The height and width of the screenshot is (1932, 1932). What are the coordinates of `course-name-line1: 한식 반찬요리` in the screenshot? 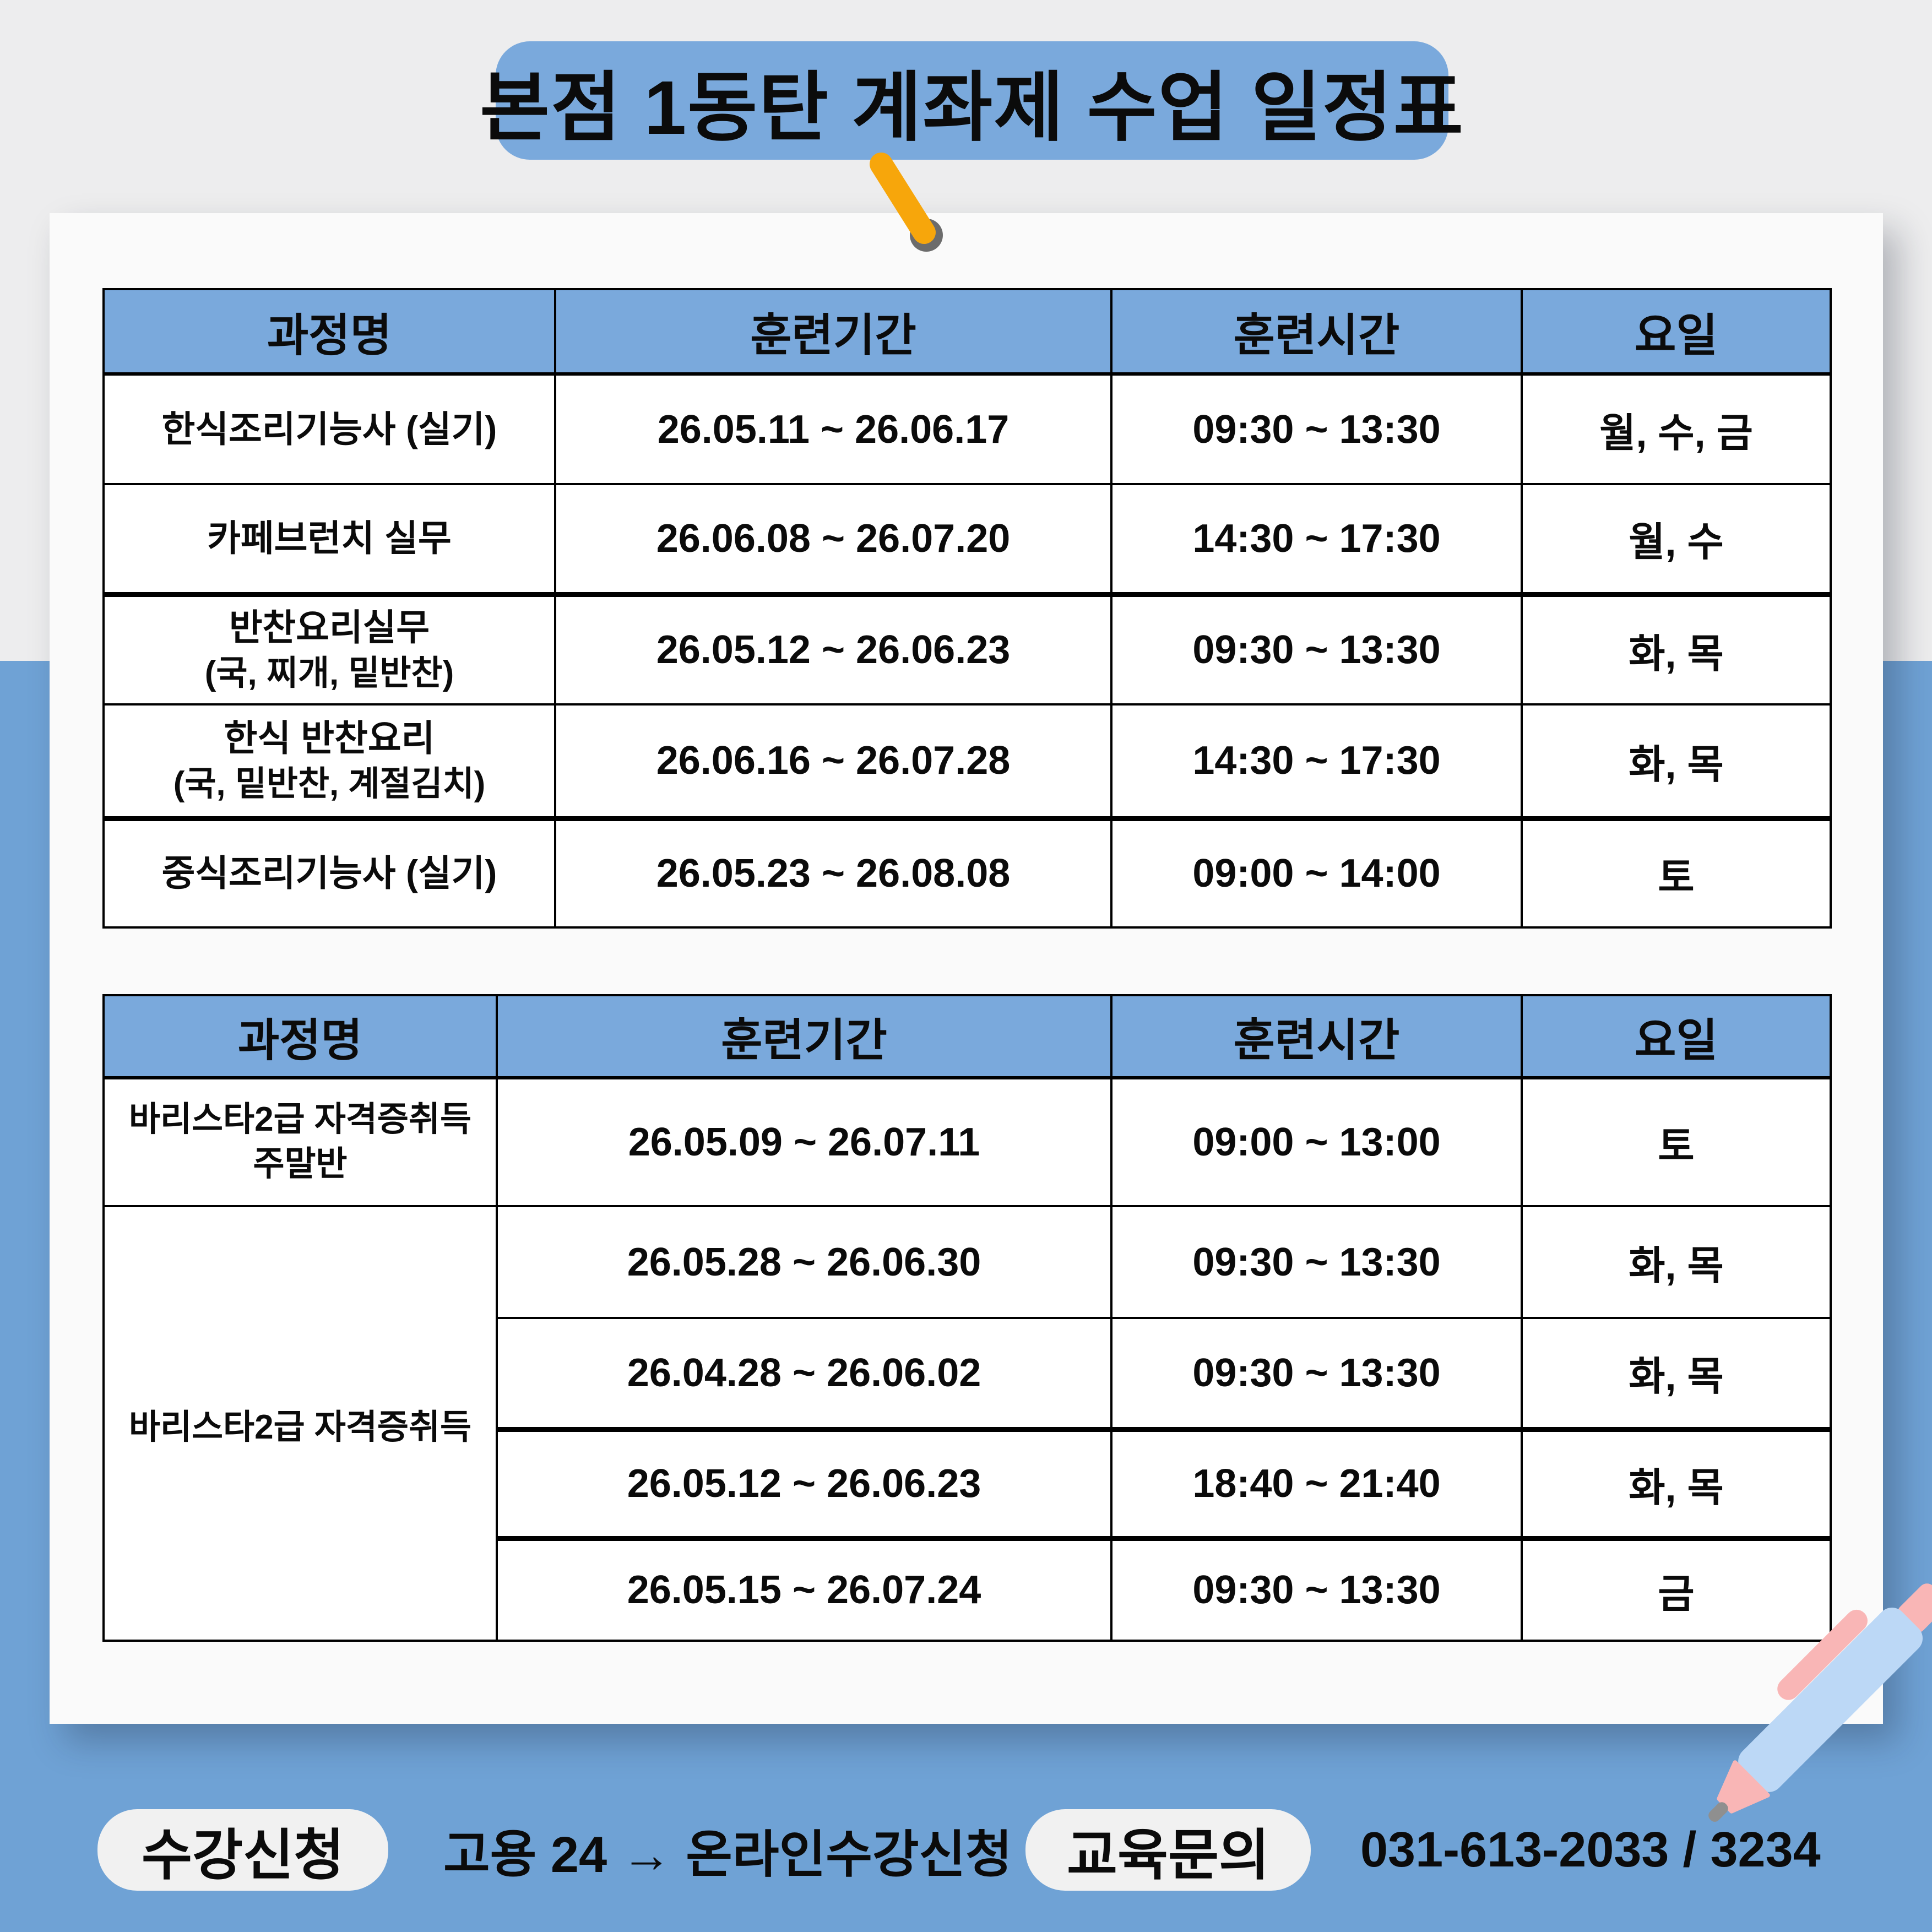 It's located at (329, 738).